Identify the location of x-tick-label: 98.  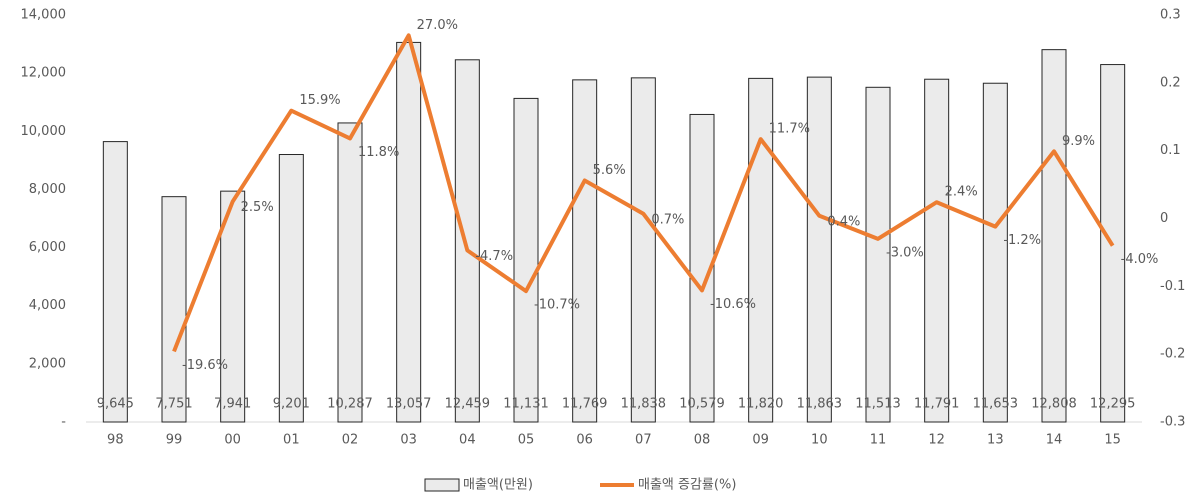
(115, 440).